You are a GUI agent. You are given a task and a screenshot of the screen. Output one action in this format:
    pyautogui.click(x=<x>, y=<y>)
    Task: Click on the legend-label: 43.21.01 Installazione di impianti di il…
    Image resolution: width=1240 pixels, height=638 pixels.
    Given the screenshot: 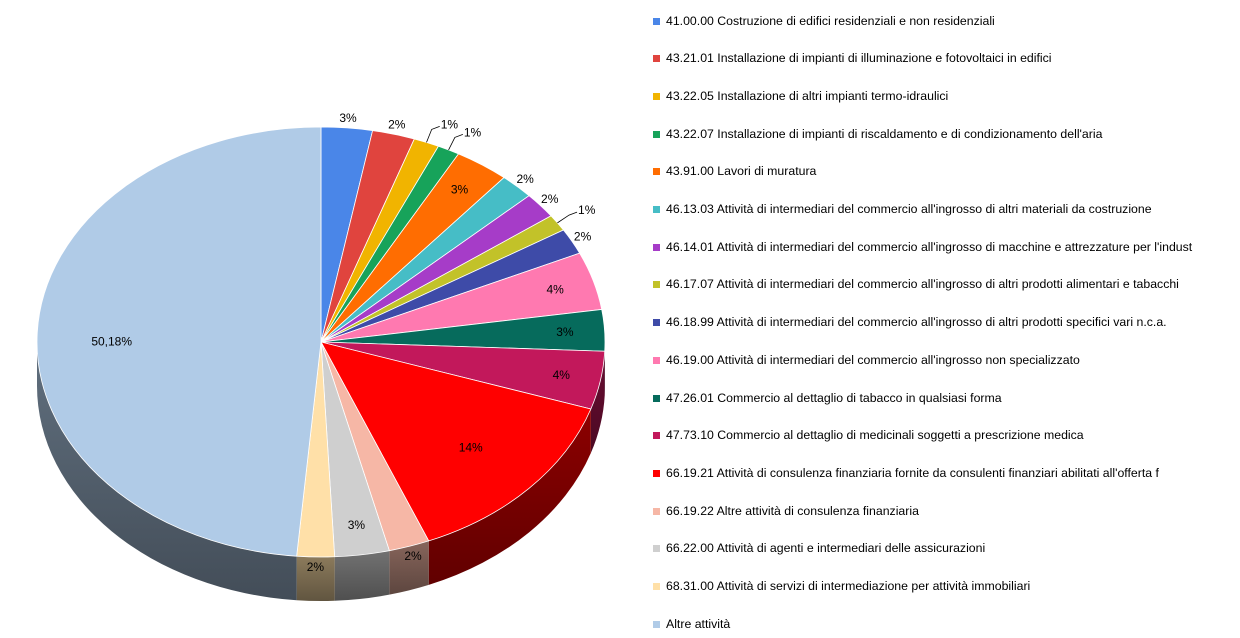 What is the action you would take?
    pyautogui.click(x=859, y=58)
    